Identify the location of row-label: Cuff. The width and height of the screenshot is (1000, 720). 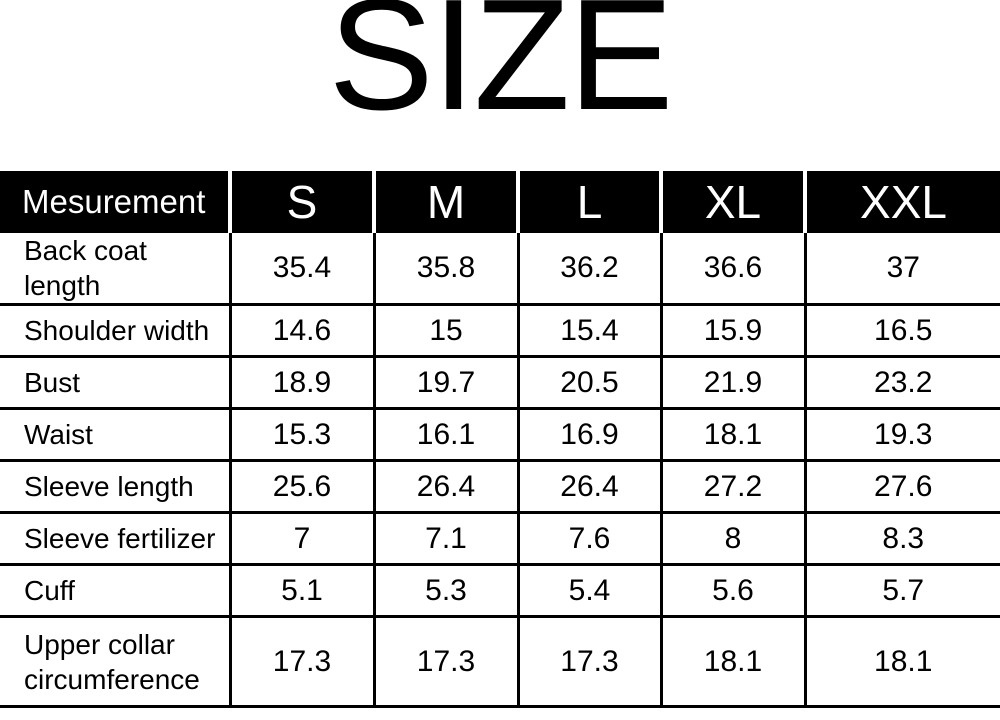
(115, 591).